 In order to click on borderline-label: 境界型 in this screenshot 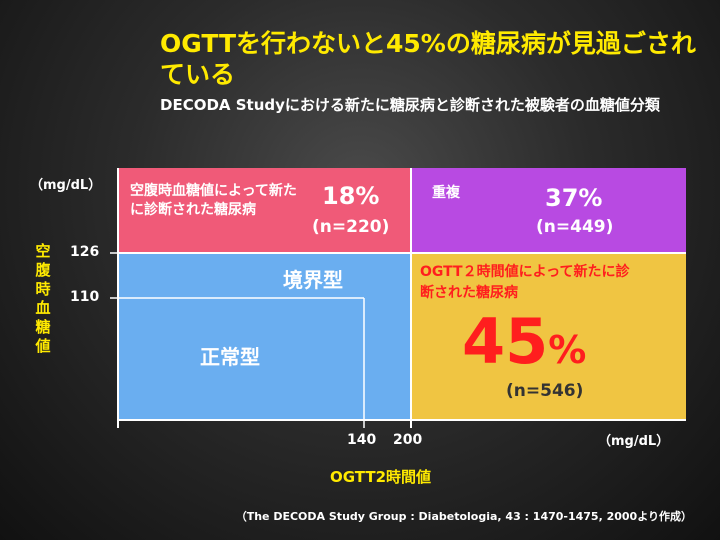, I will do `click(313, 280)`.